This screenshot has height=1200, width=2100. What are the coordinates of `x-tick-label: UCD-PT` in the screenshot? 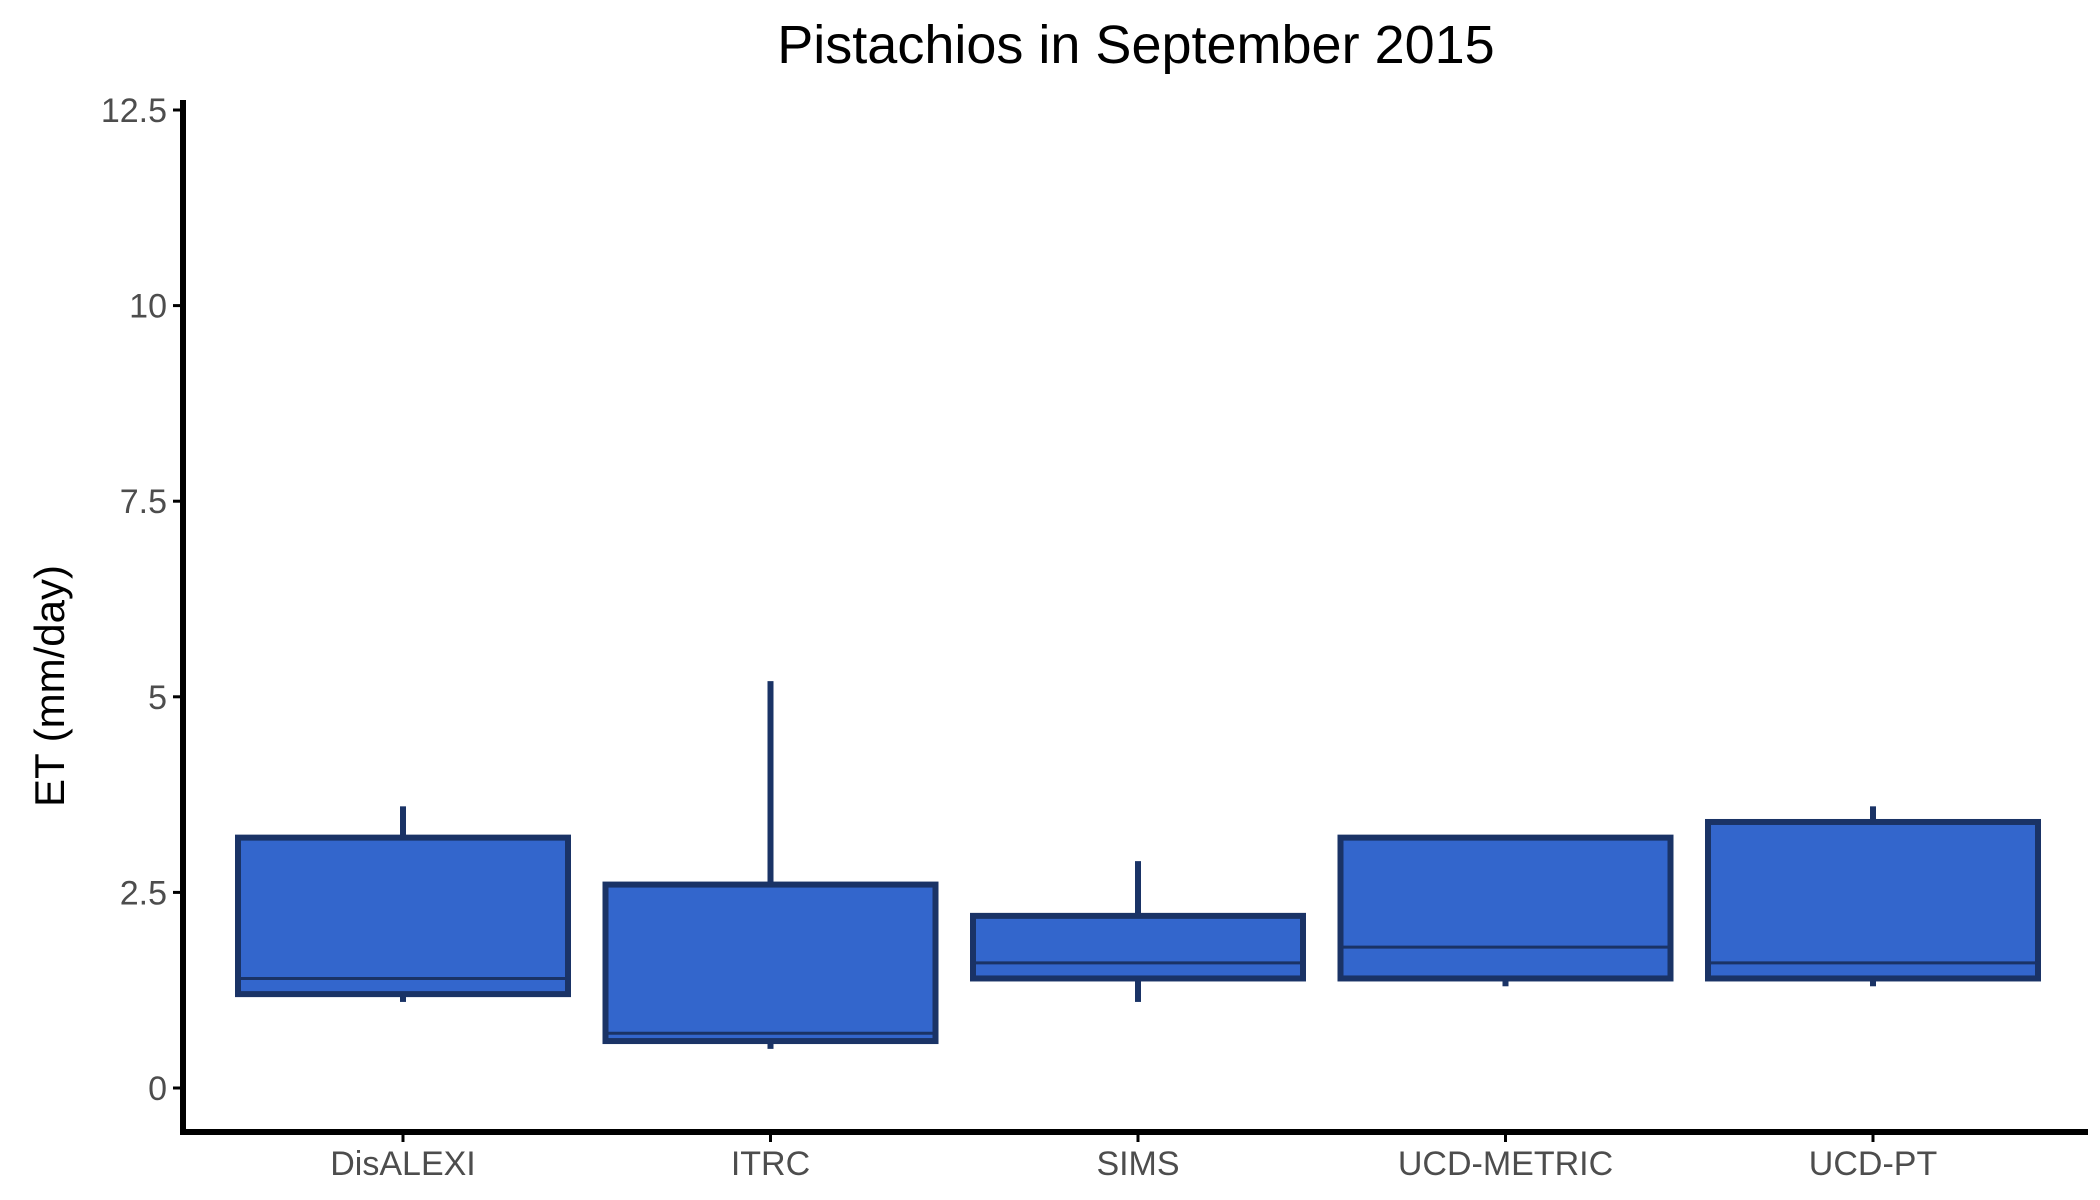 It's located at (1873, 1164).